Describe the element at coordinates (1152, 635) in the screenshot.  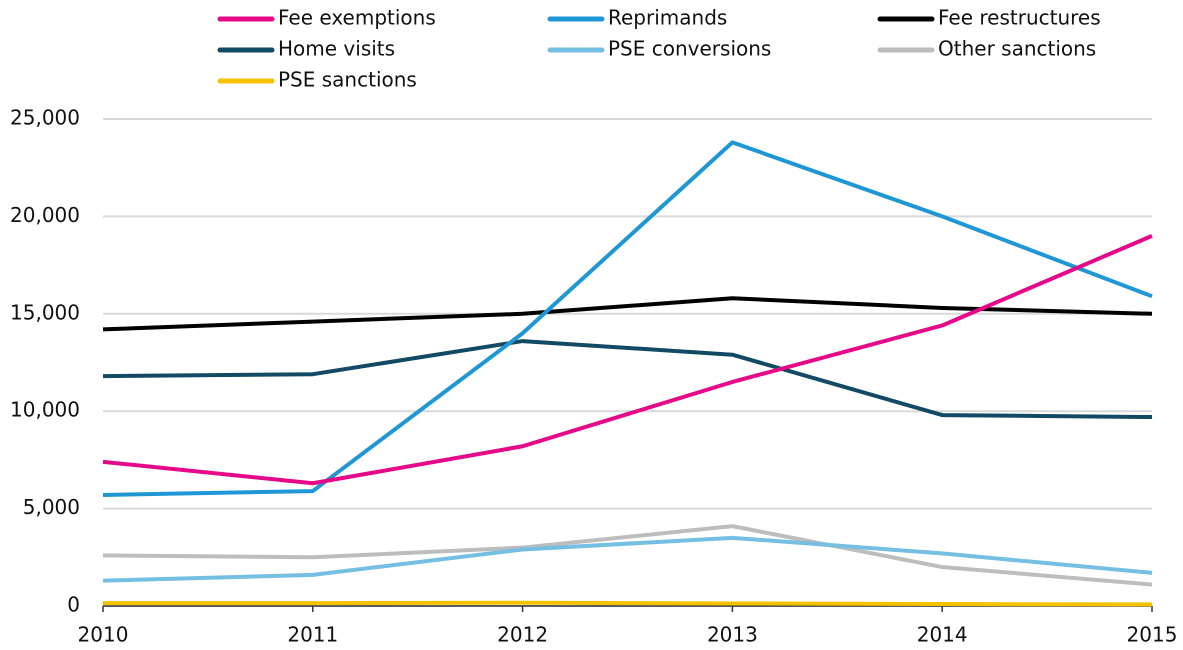
I see `x-tick-label: 2015` at that location.